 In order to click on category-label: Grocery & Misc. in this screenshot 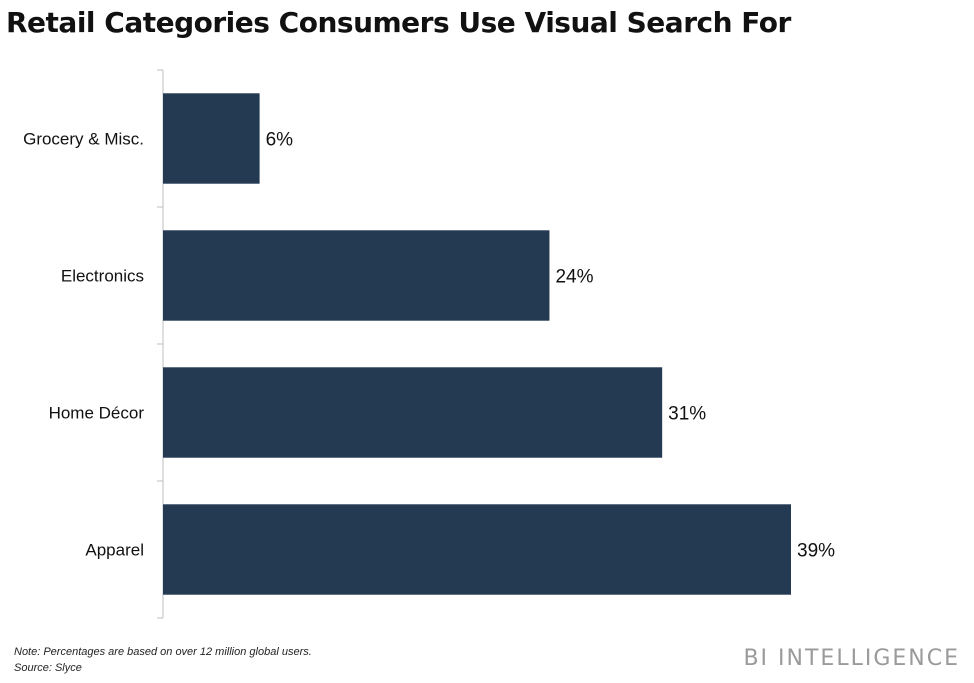, I will do `click(83, 139)`.